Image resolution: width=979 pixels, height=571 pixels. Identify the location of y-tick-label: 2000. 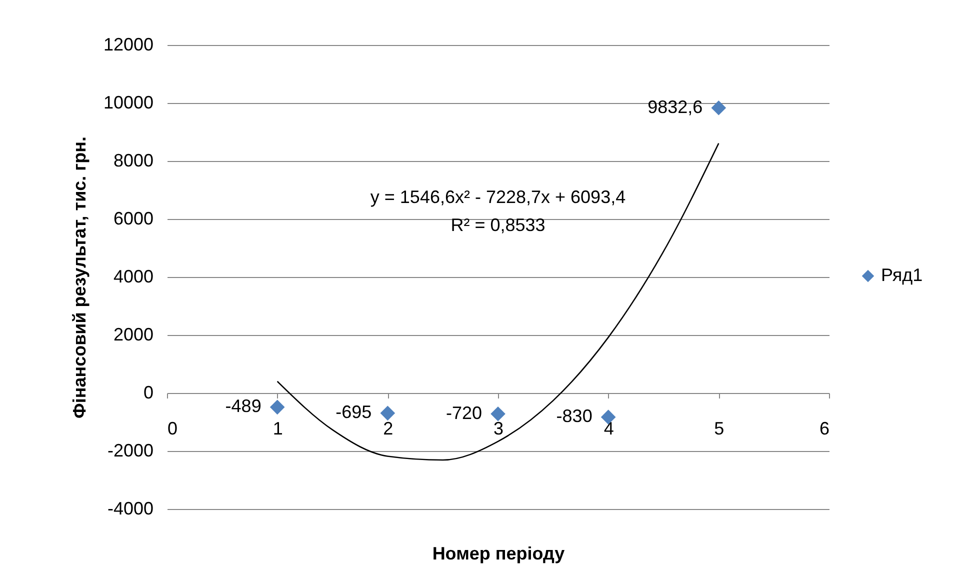
(133, 334).